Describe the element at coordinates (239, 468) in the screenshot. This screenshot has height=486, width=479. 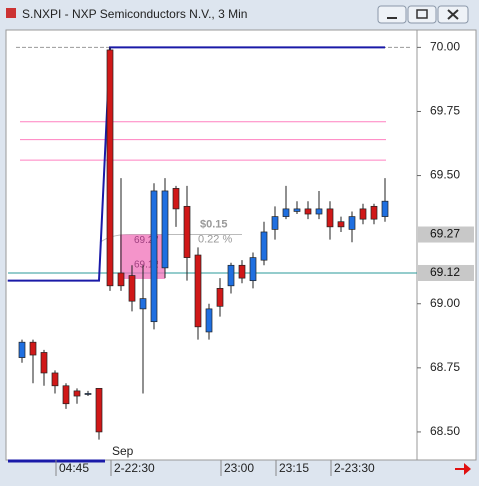
I see `x-tick-label: 23:00` at that location.